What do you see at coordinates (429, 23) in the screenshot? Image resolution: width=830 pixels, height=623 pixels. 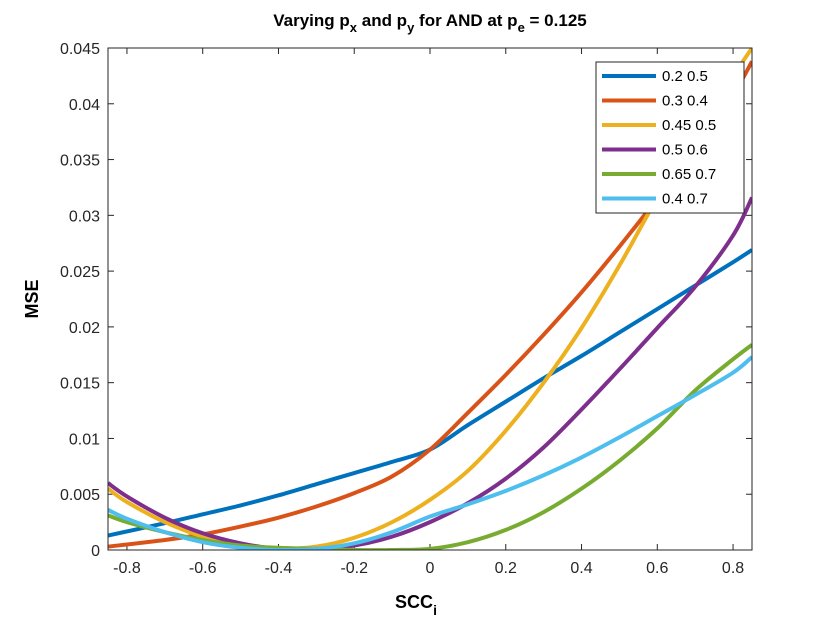 I see `chart-title: Varying px and py for AND at pe = 0.125` at bounding box center [429, 23].